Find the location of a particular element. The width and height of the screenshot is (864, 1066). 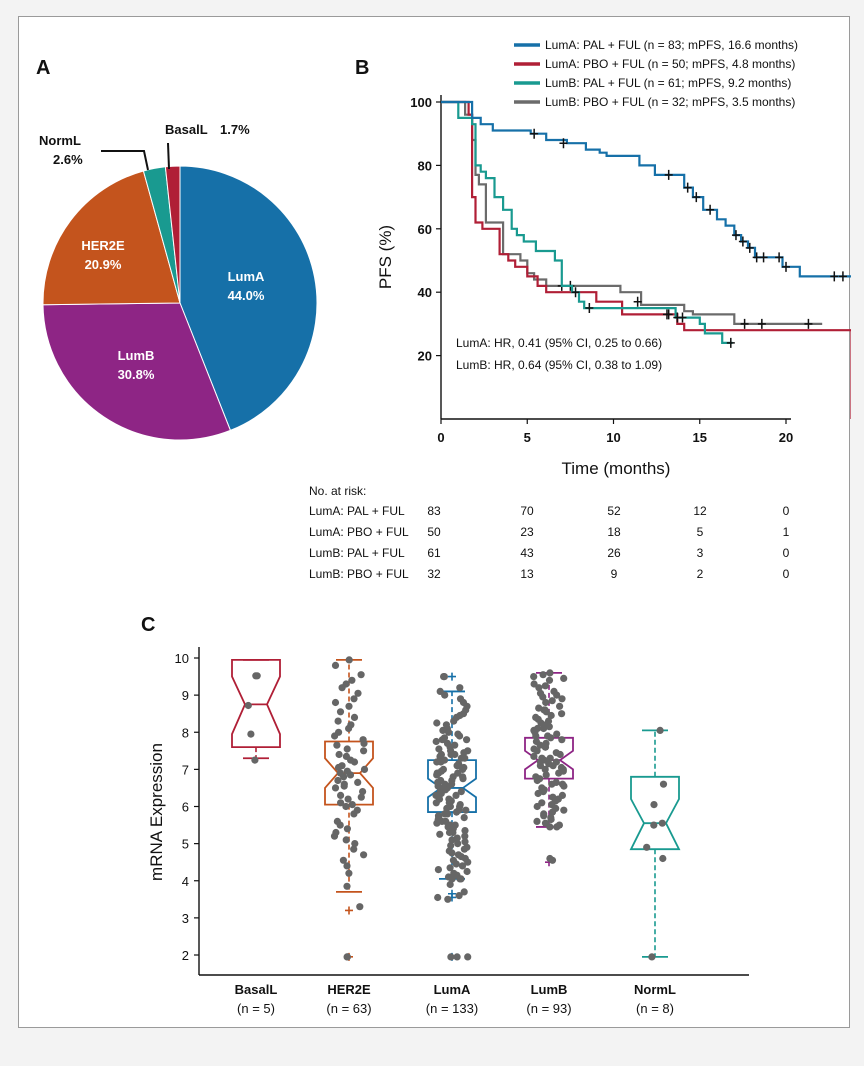

km-x-tick-label: 20 is located at coordinates (786, 437).